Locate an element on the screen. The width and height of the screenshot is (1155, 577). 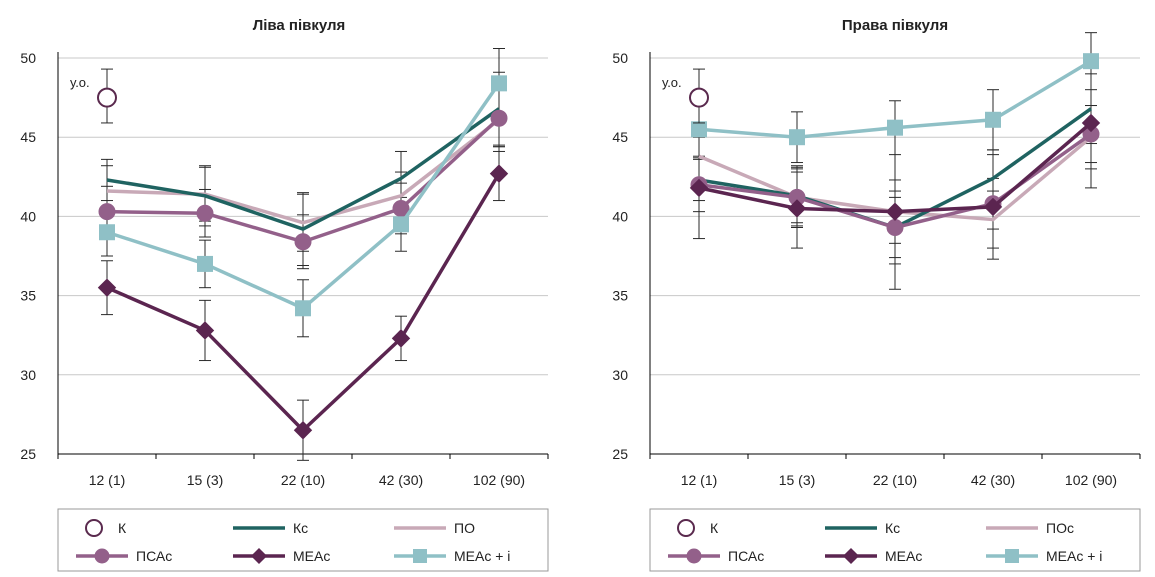
chart-title: Права півкуля is located at coordinates (895, 25).